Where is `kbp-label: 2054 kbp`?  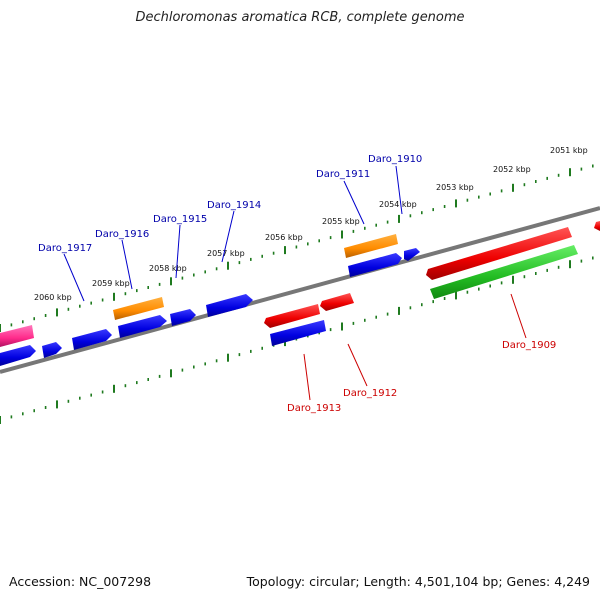 kbp-label: 2054 kbp is located at coordinates (398, 204).